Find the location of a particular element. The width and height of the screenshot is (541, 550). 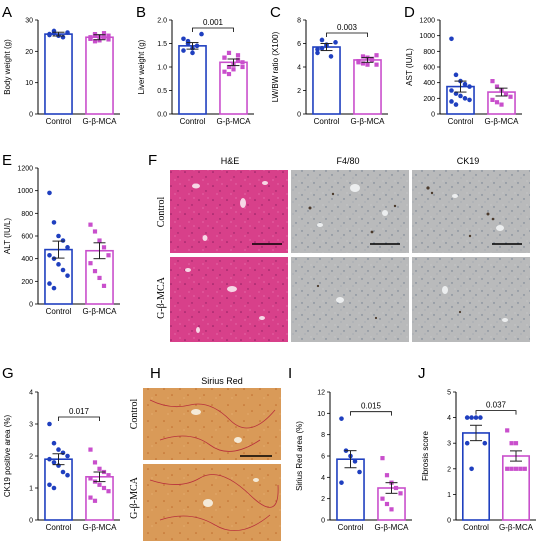

sirius-fibers is located at coordinates (214, 465).